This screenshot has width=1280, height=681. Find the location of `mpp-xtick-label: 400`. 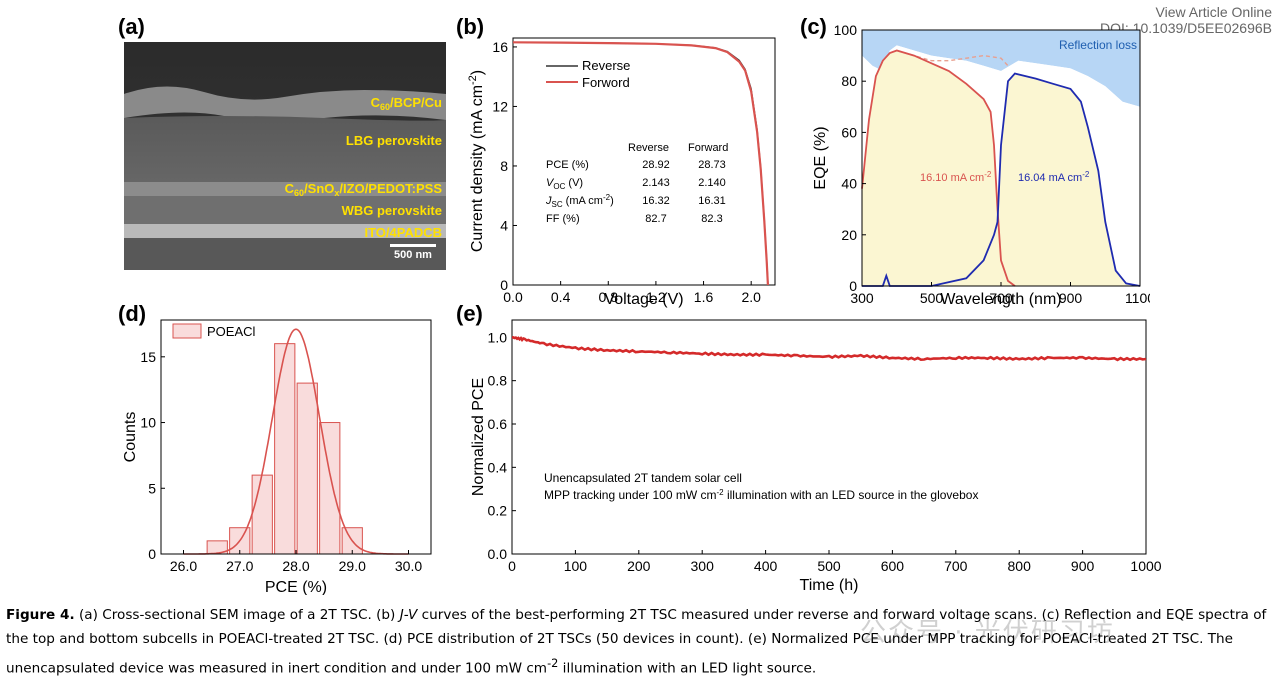

mpp-xtick-label: 400 is located at coordinates (766, 566).